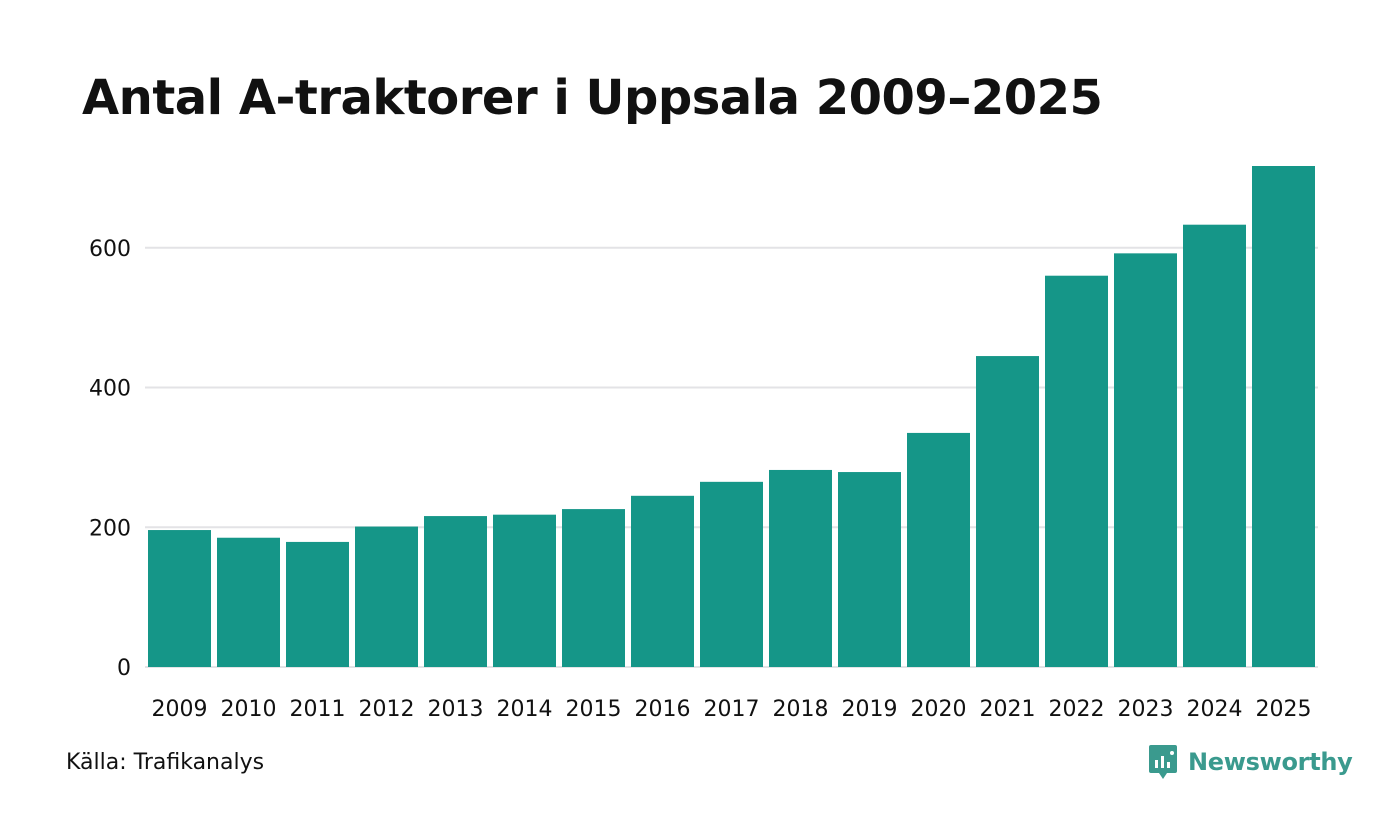 This screenshot has width=1400, height=840. I want to click on bar-2015, so click(593, 588).